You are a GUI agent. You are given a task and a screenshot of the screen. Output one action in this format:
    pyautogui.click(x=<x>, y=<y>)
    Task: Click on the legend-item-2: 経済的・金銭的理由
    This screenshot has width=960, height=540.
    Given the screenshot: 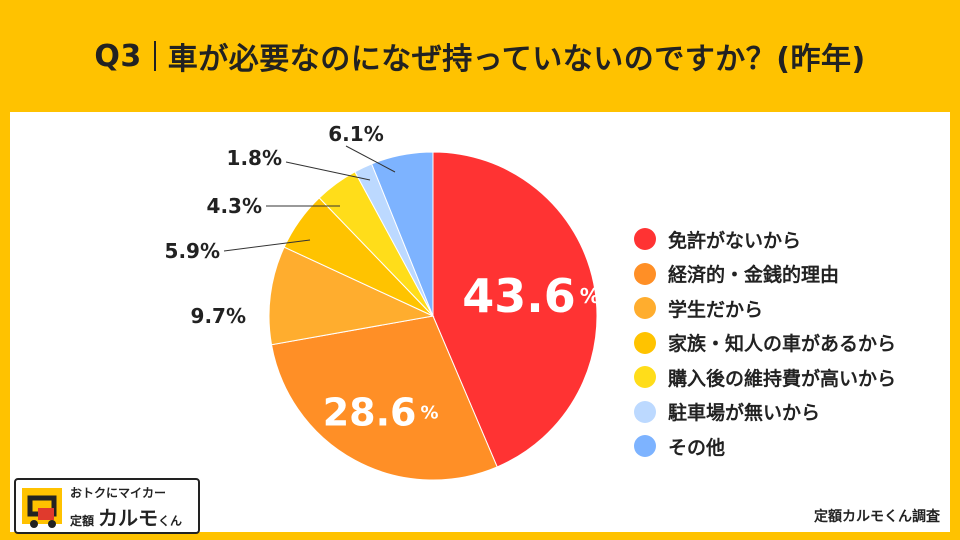 What is the action you would take?
    pyautogui.click(x=765, y=274)
    